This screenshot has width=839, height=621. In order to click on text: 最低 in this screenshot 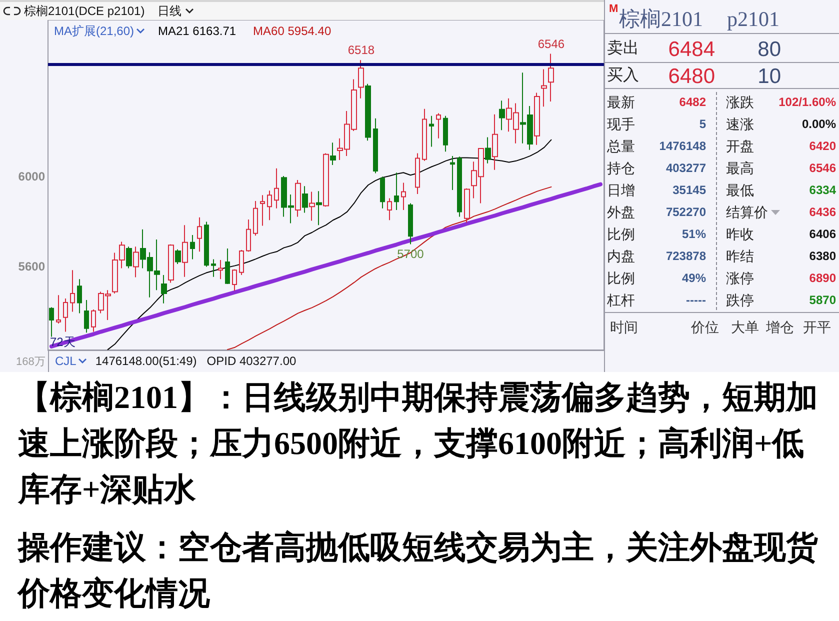, I will do `click(740, 190)`.